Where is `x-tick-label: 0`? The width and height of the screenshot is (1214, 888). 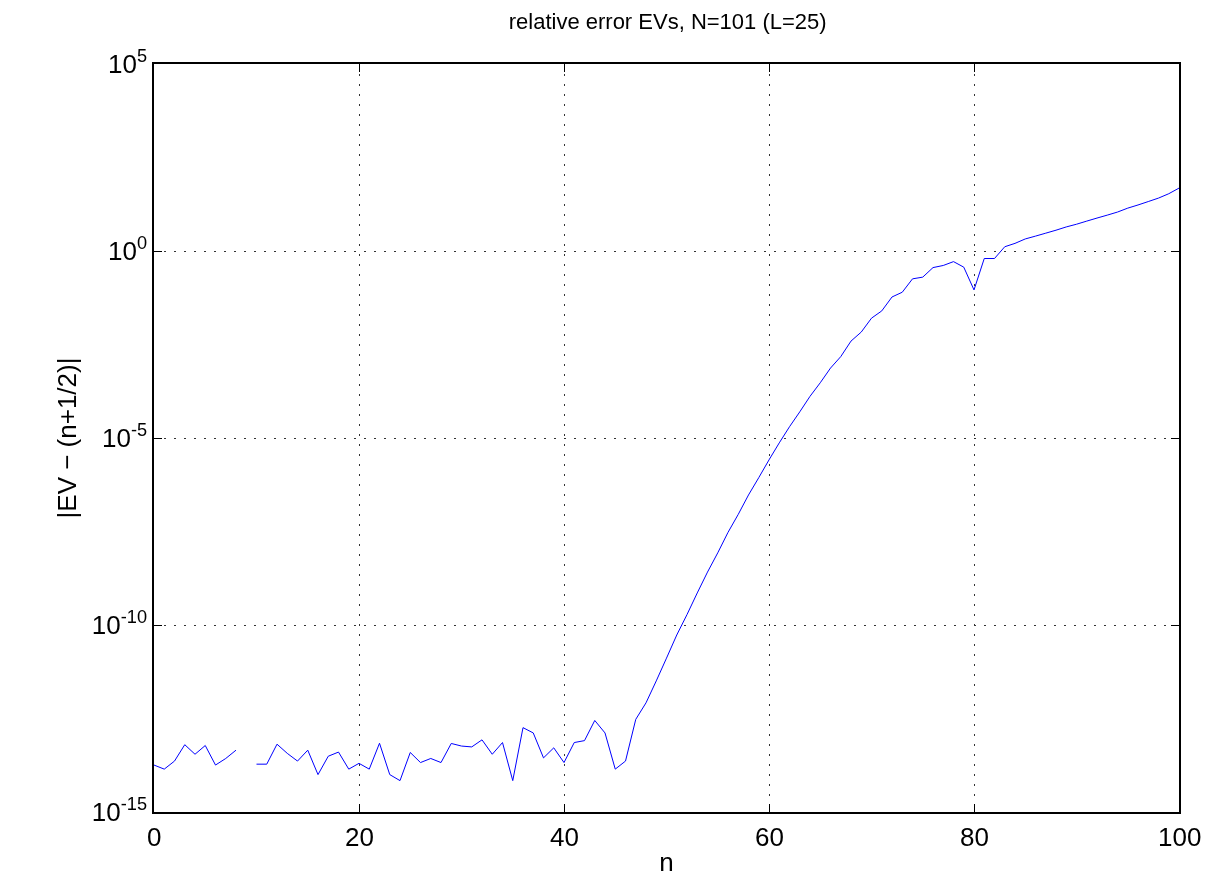 x-tick-label: 0 is located at coordinates (154, 837).